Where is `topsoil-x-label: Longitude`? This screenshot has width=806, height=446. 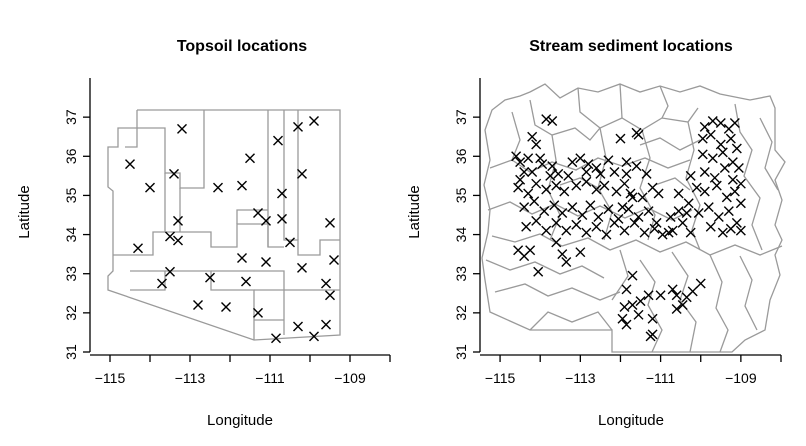 topsoil-x-label: Longitude is located at coordinates (240, 420).